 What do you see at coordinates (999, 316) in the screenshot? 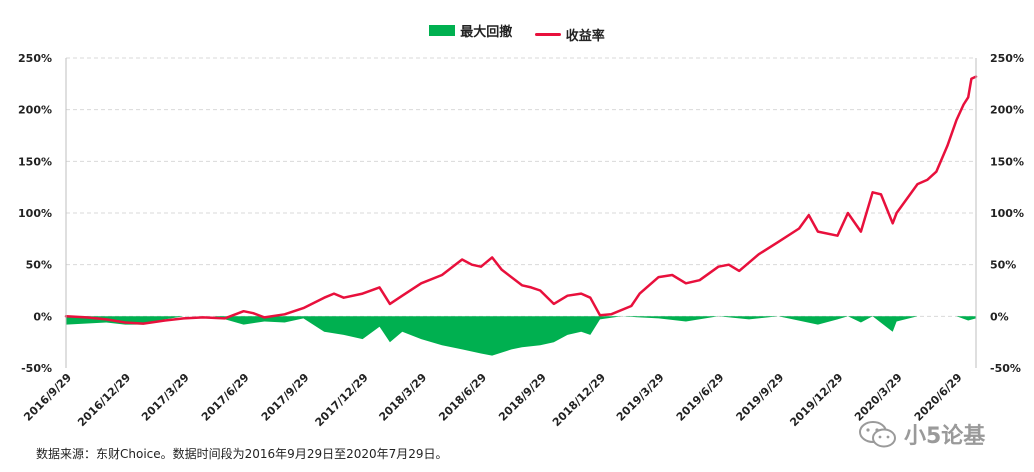
I see `y-right-tick-label: 0%` at bounding box center [999, 316].